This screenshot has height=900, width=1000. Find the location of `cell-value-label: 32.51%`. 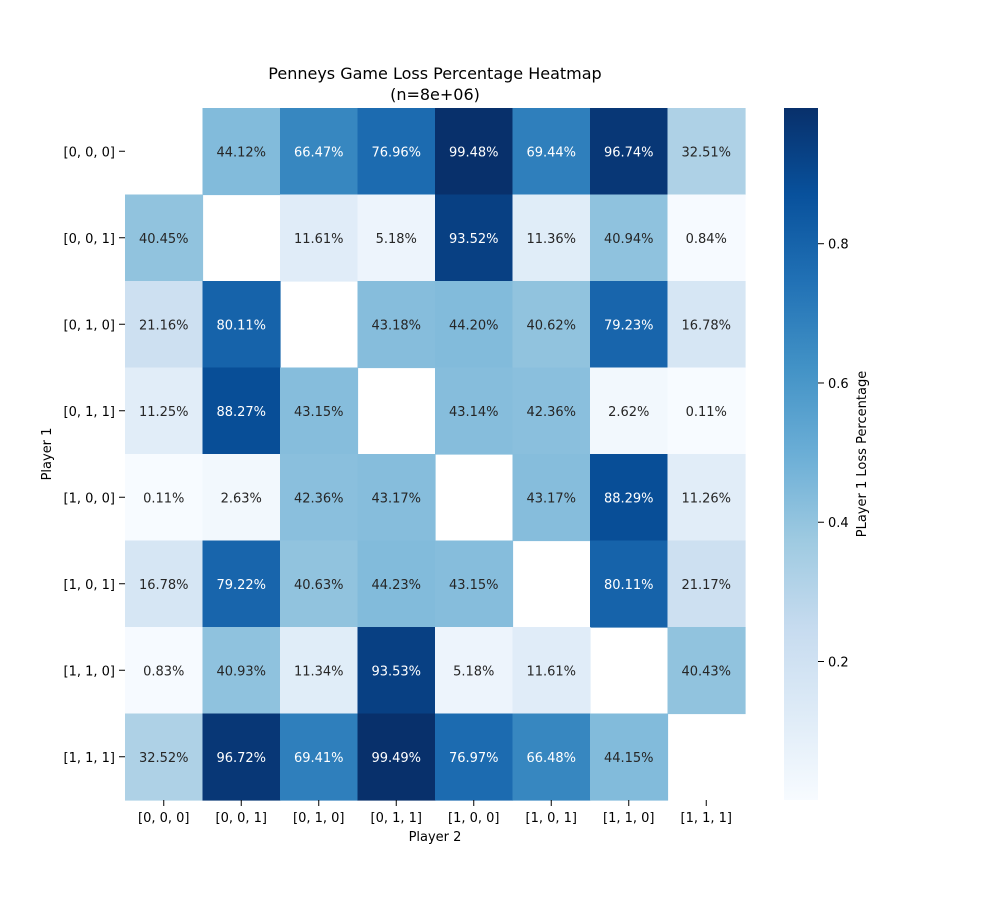

cell-value-label: 32.51% is located at coordinates (706, 152).